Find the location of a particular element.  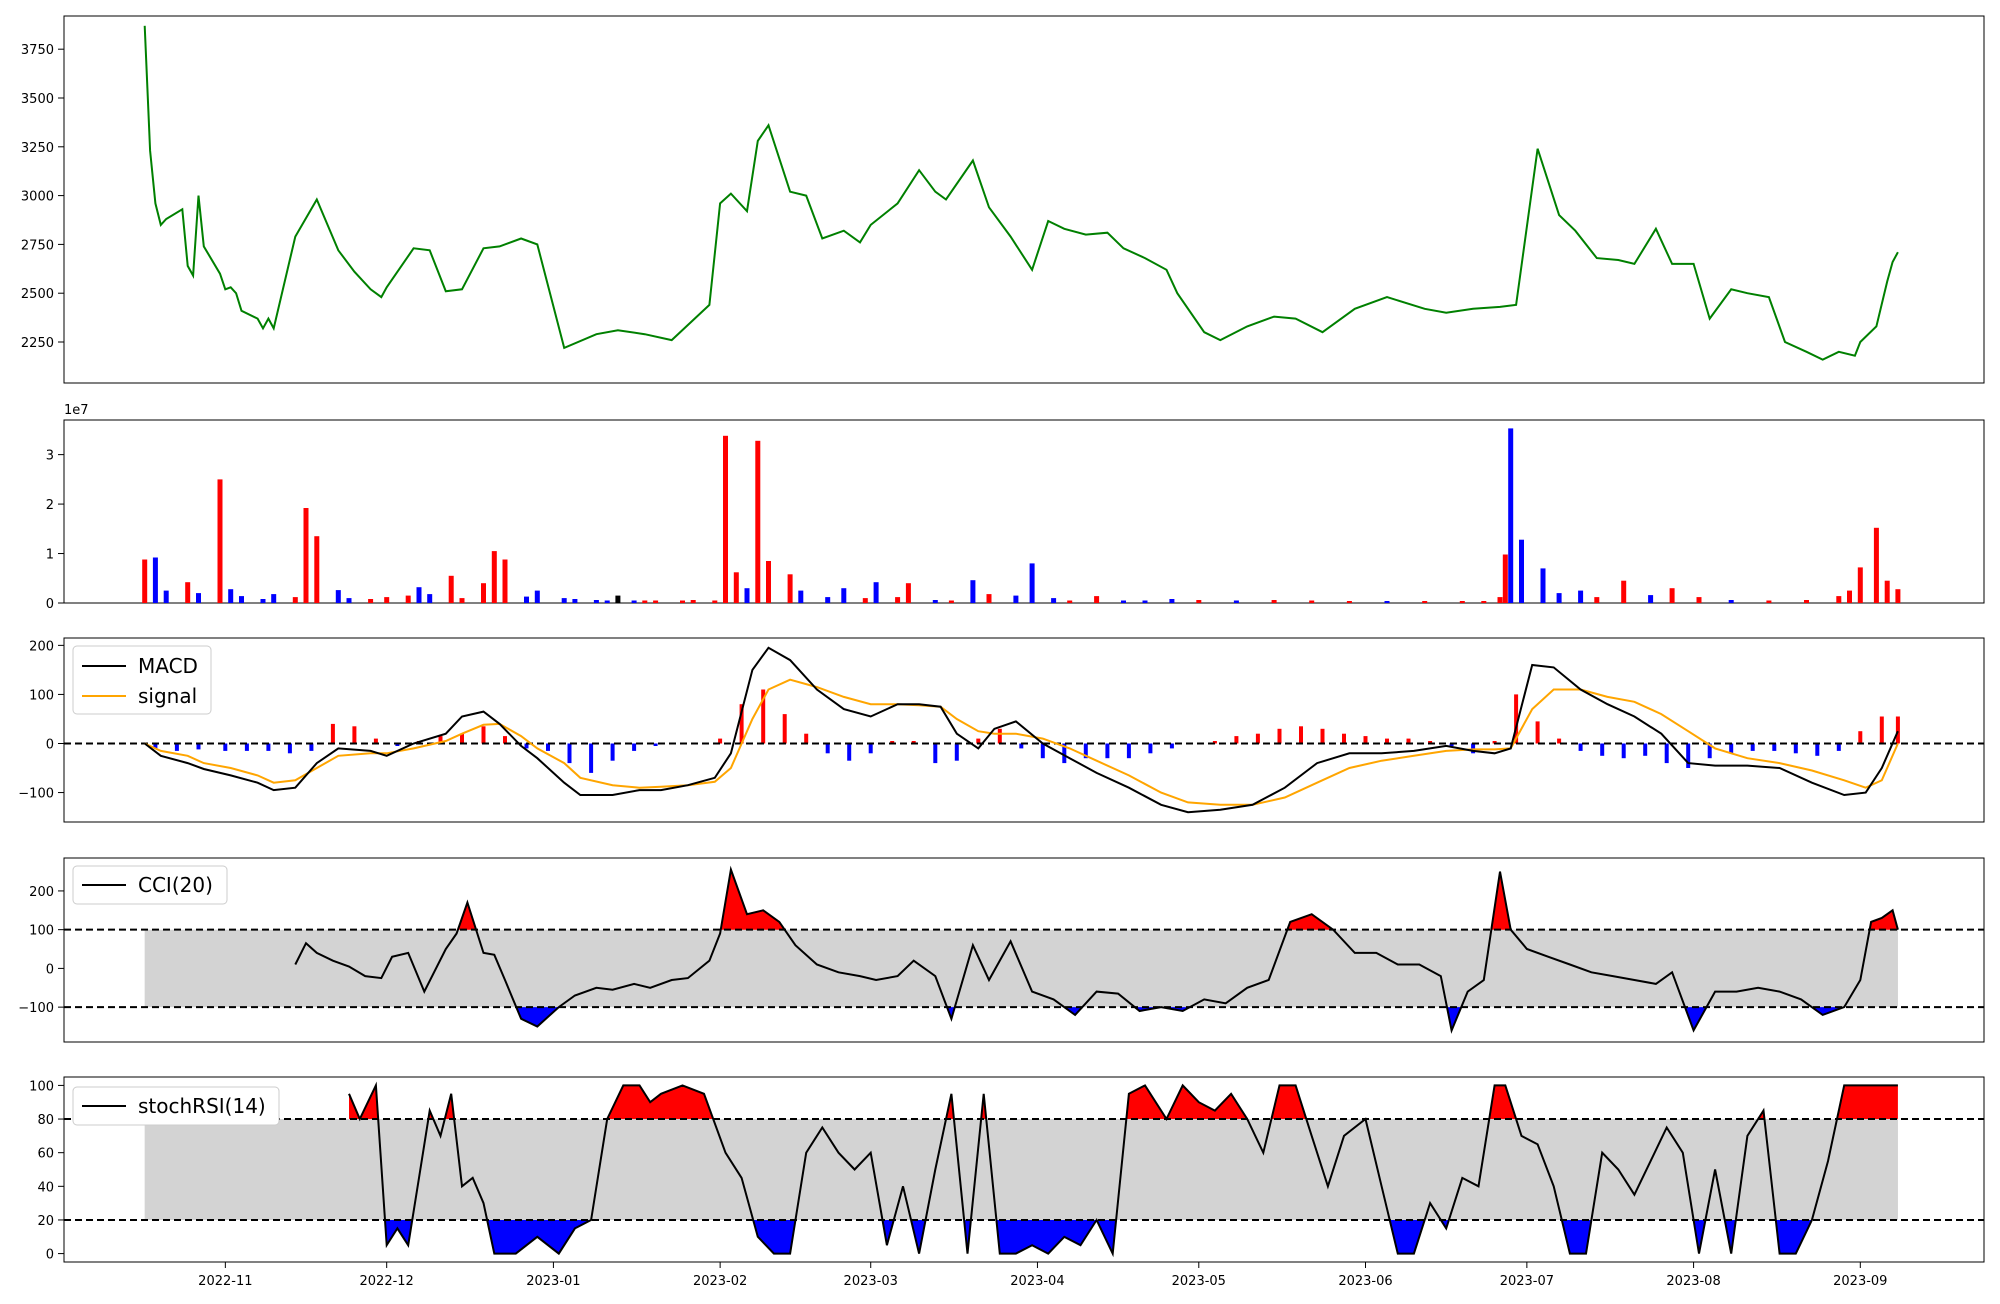

y-tick-label: 100 is located at coordinates (41, 1086).